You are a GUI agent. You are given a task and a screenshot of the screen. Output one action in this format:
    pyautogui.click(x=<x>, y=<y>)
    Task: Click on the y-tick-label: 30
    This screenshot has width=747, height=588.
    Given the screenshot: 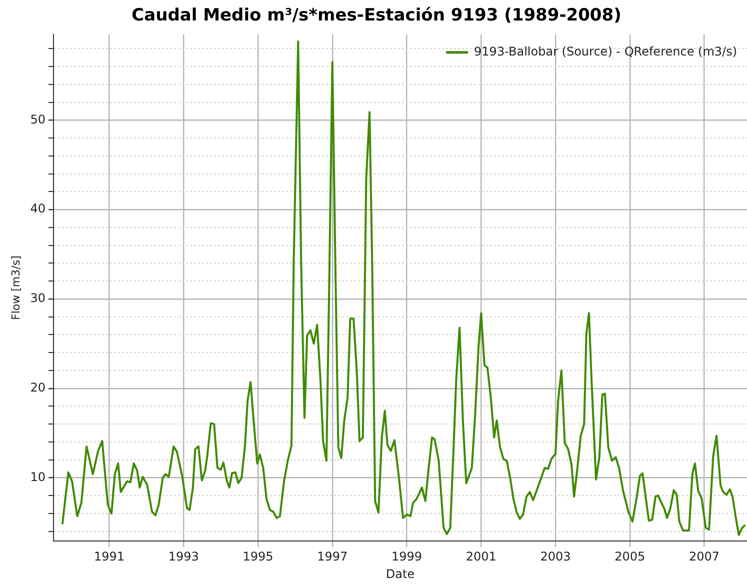 What is the action you would take?
    pyautogui.click(x=38, y=298)
    